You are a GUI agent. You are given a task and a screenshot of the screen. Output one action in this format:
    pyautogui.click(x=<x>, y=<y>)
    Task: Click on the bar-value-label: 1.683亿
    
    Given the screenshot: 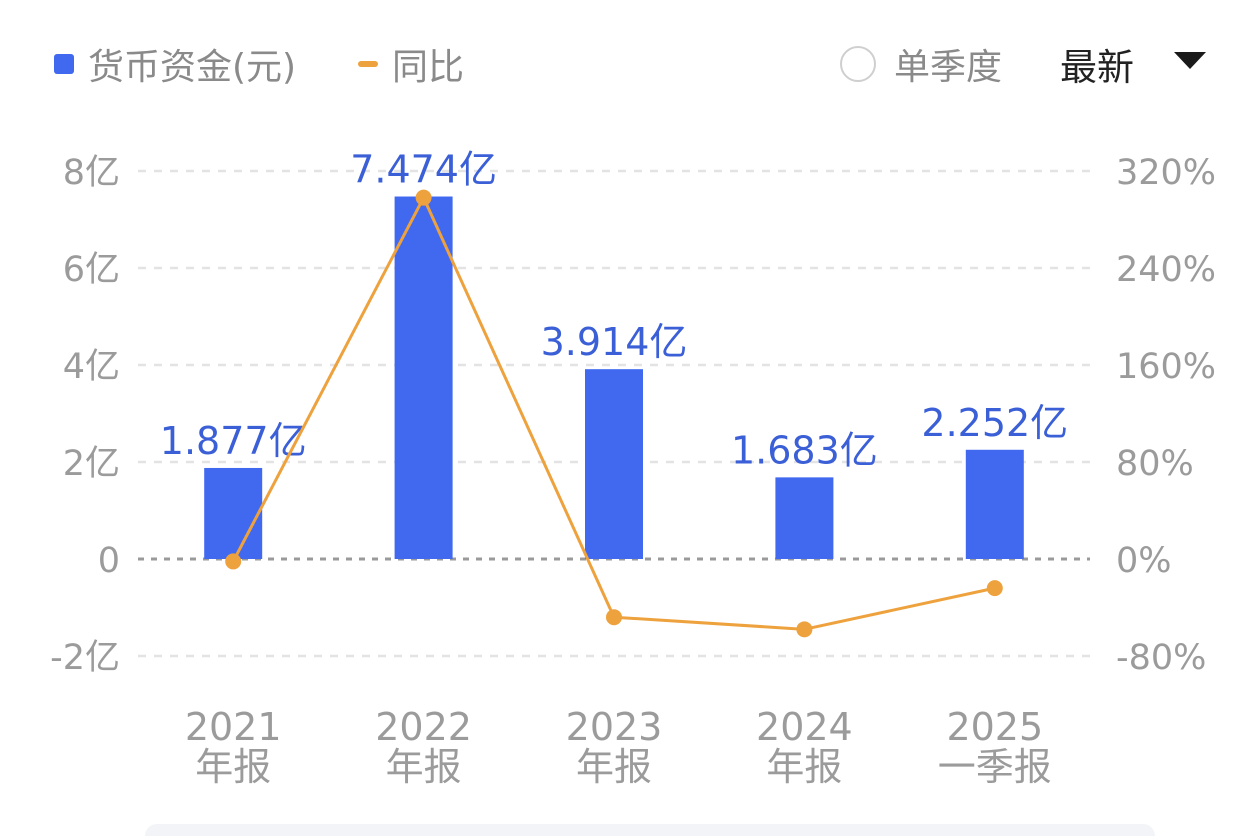 What is the action you would take?
    pyautogui.click(x=804, y=450)
    